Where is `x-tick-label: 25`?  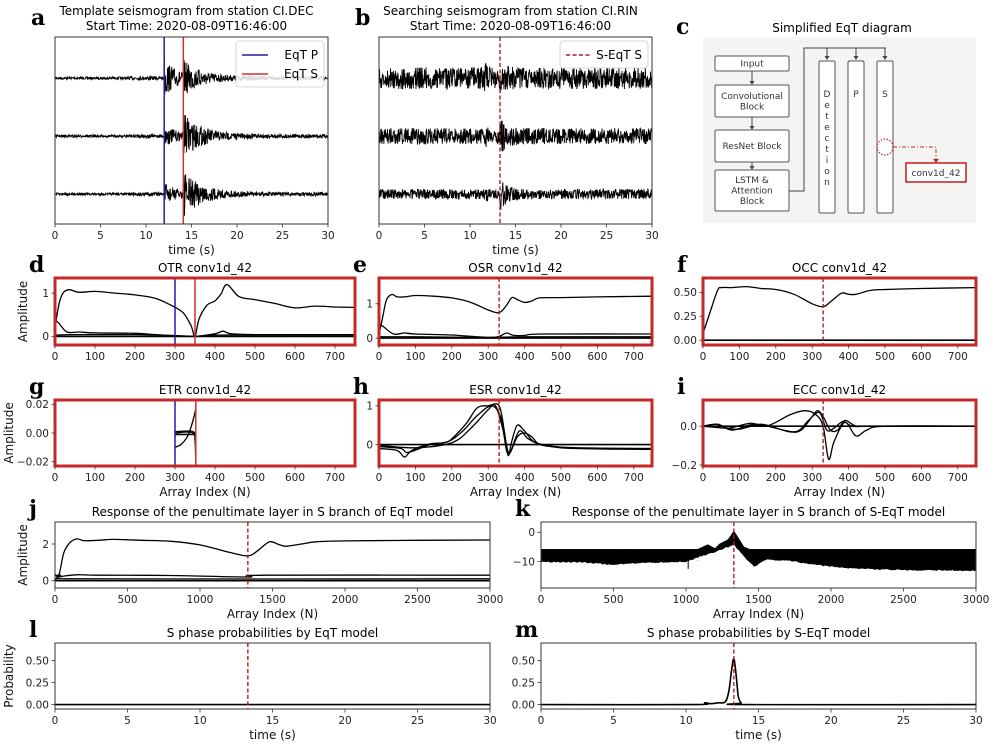
x-tick-label: 25 is located at coordinates (903, 721).